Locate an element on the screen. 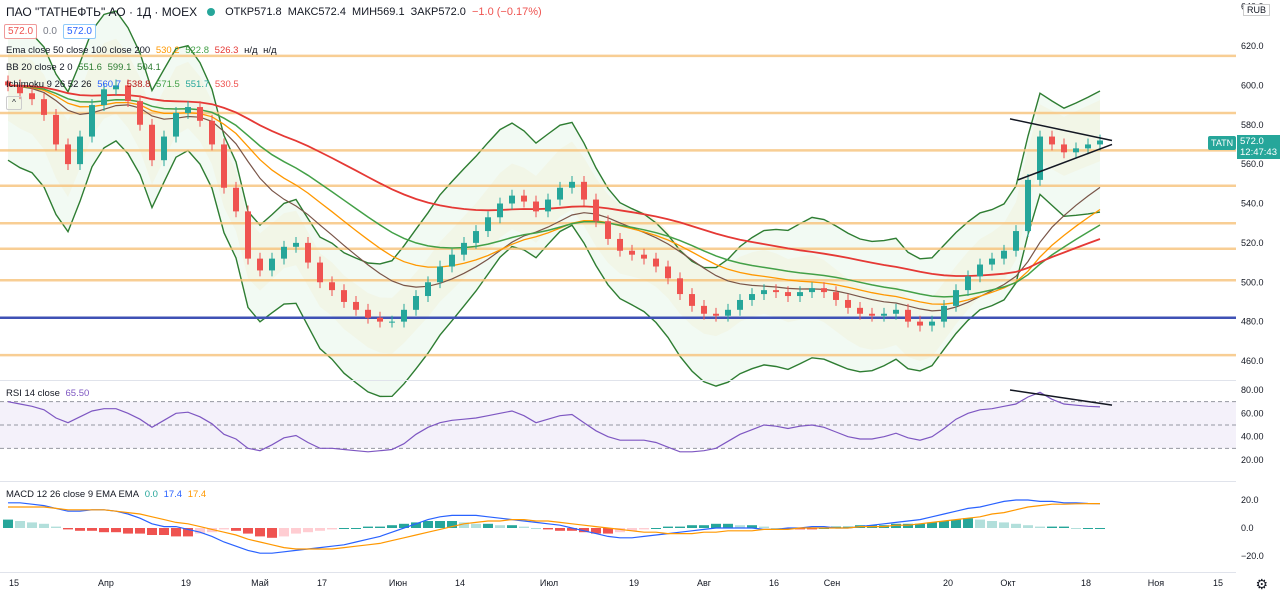 This screenshot has width=1280, height=595. macd-line is located at coordinates (554, 526).